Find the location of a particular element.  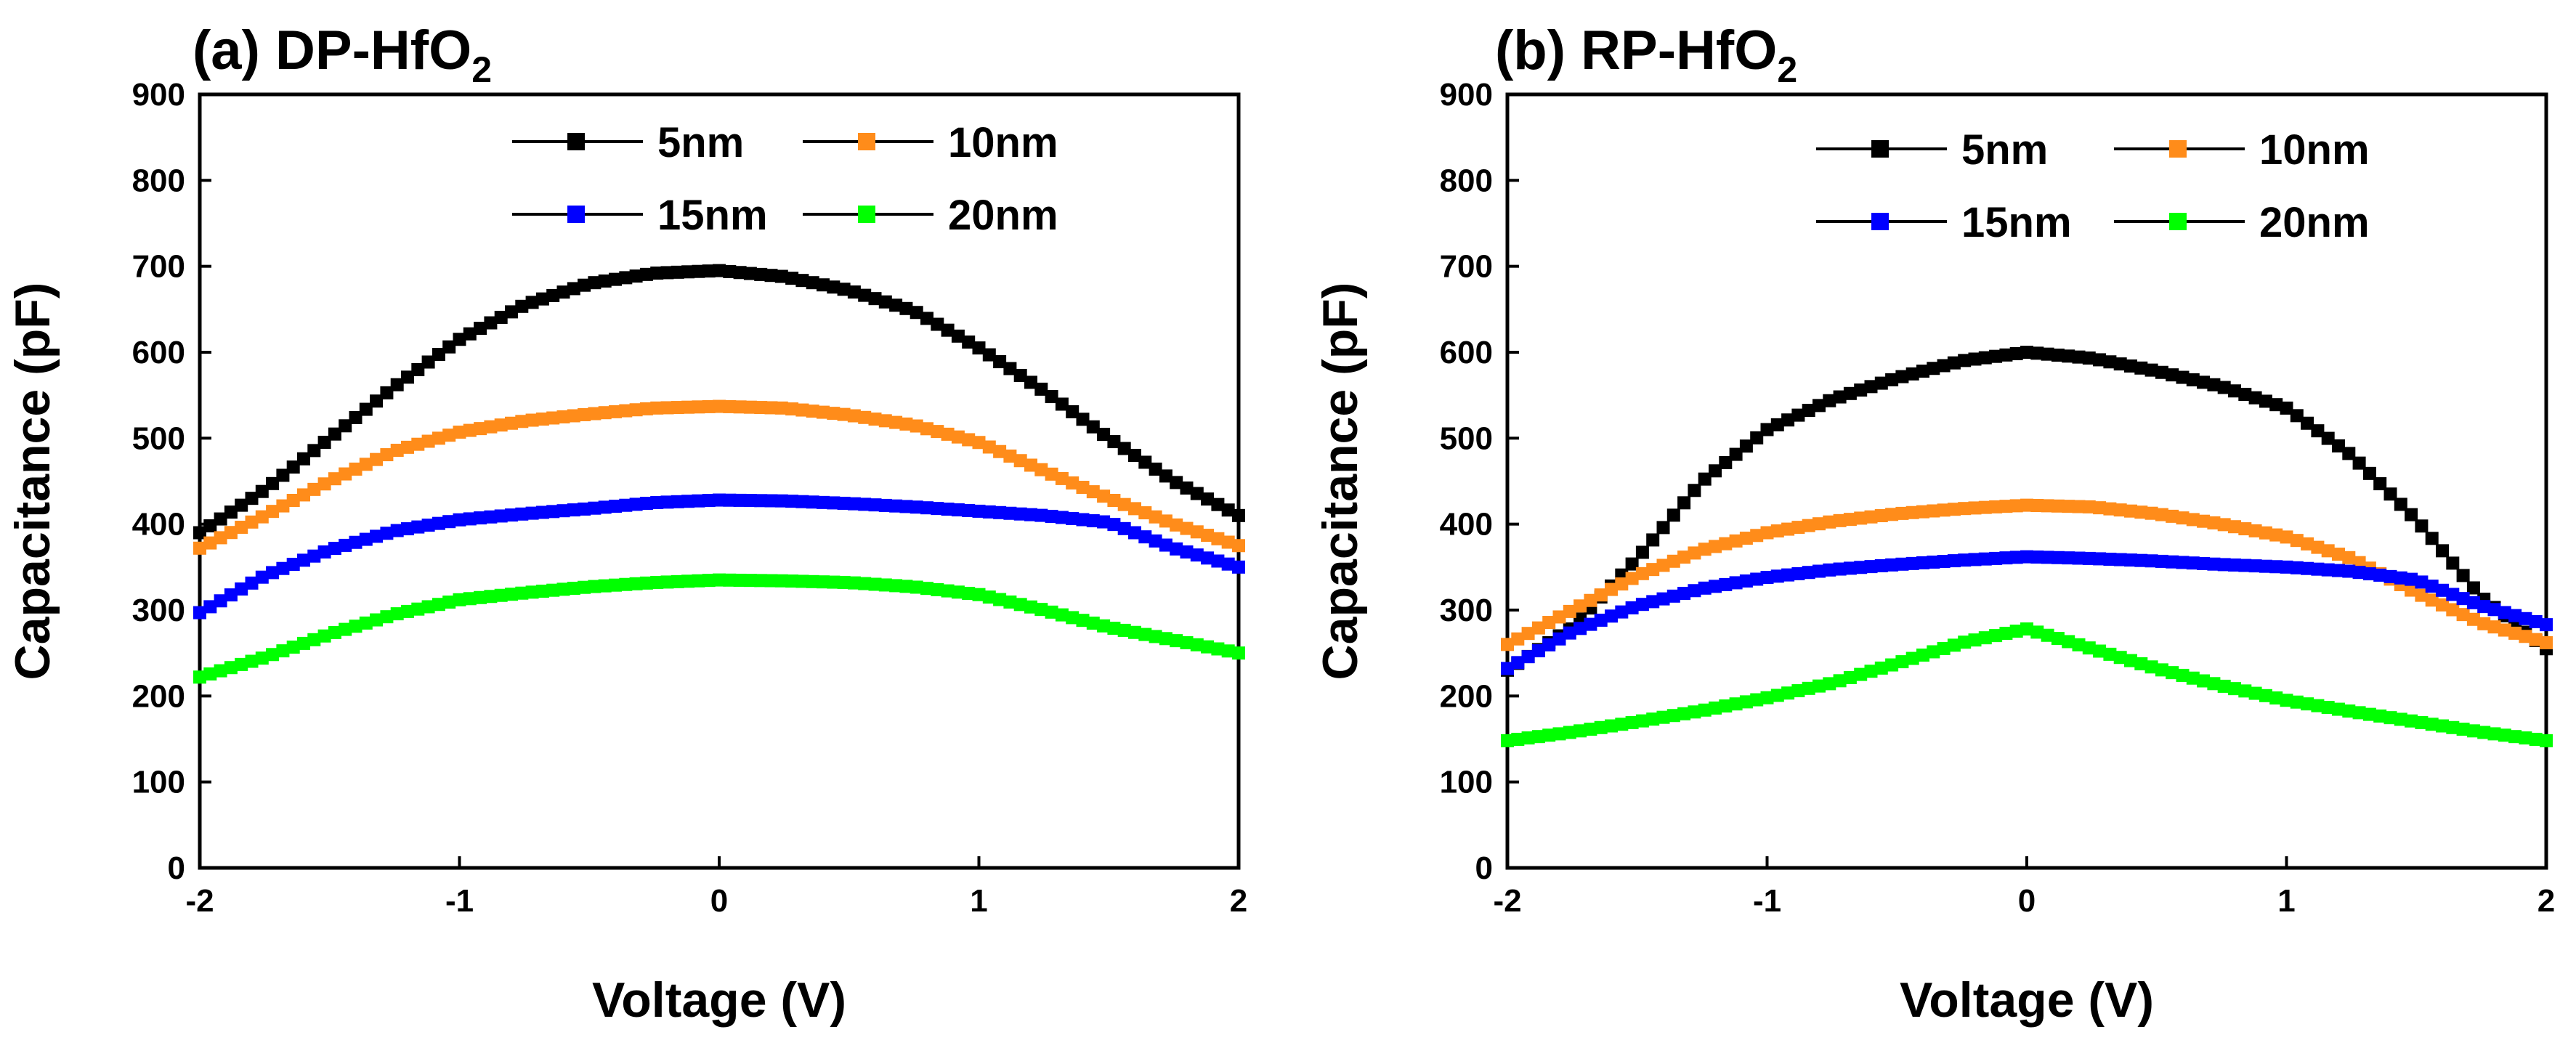

y-axis-title: Capacitance (pF) is located at coordinates (1340, 482).